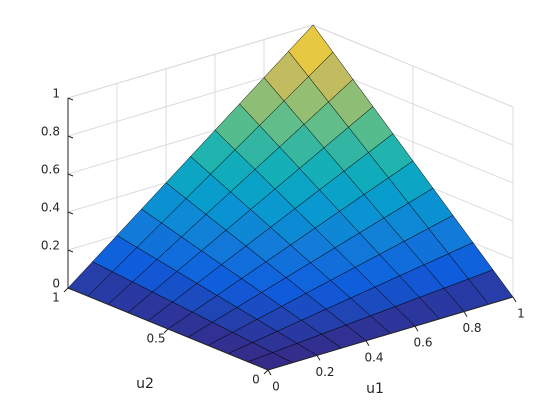 The height and width of the screenshot is (420, 560). I want to click on z-tick-label: 0.2, so click(50, 246).